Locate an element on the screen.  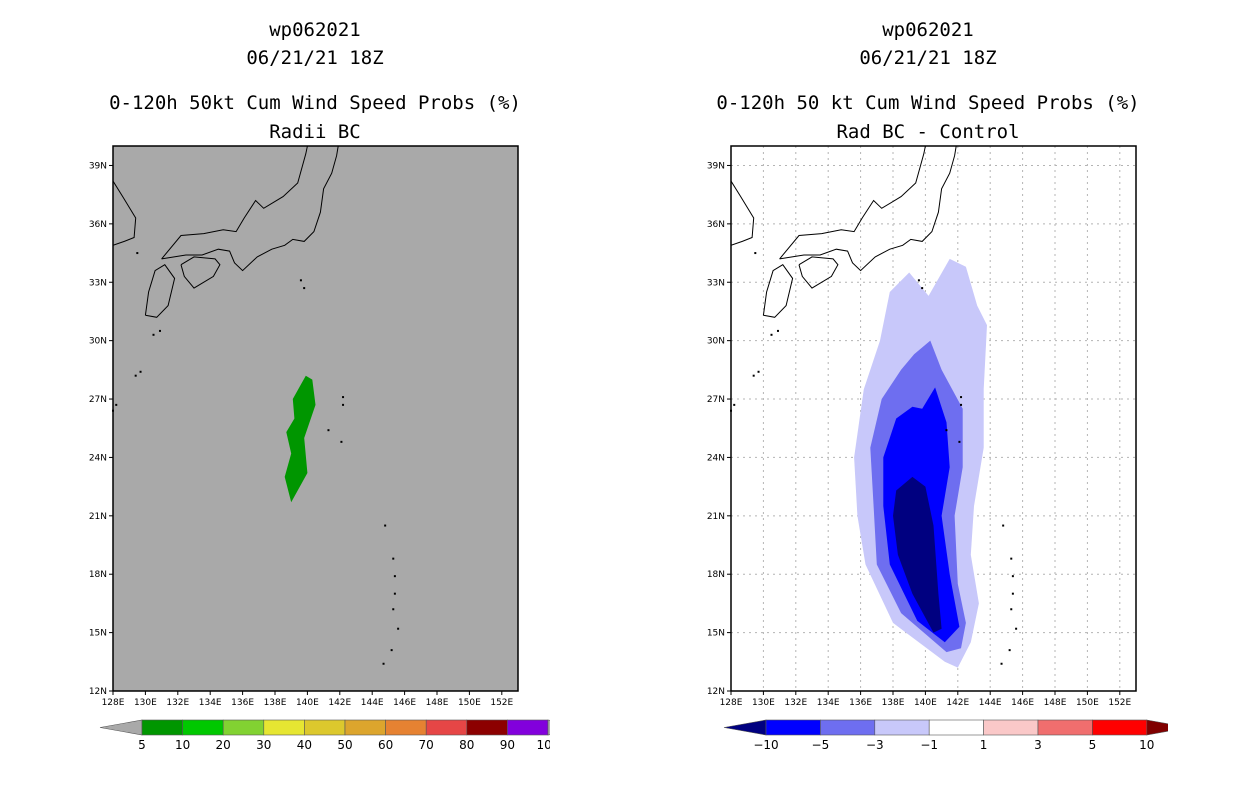
right-x-tick-label: 140E is located at coordinates (925, 703).